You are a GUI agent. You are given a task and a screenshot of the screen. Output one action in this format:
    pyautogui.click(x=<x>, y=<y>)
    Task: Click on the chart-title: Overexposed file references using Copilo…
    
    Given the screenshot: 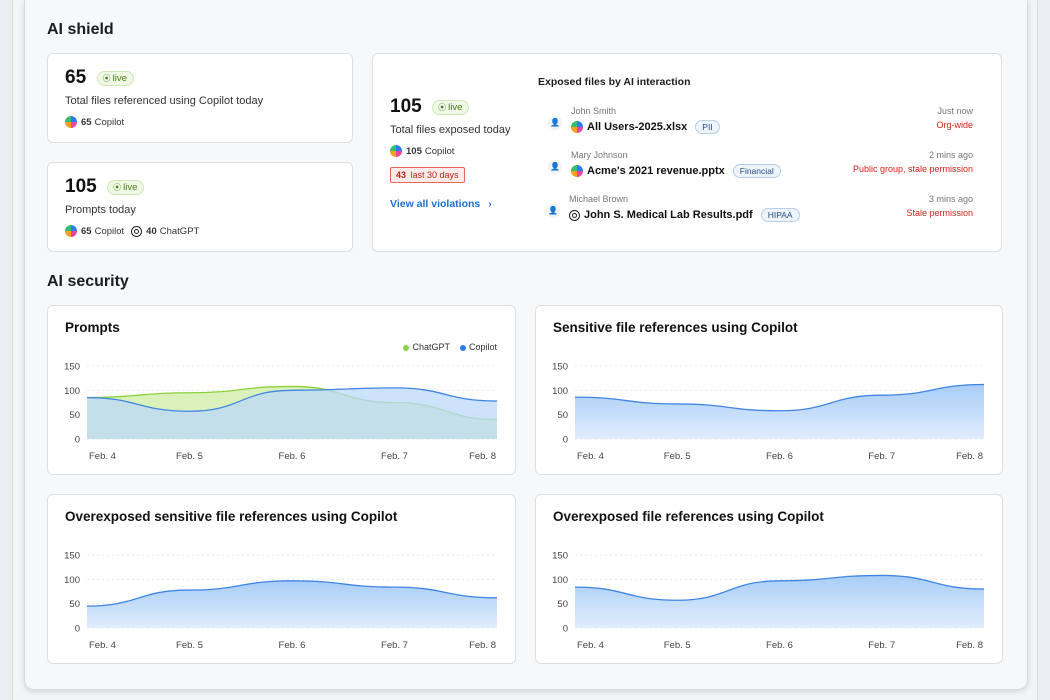 What is the action you would take?
    pyautogui.click(x=688, y=516)
    